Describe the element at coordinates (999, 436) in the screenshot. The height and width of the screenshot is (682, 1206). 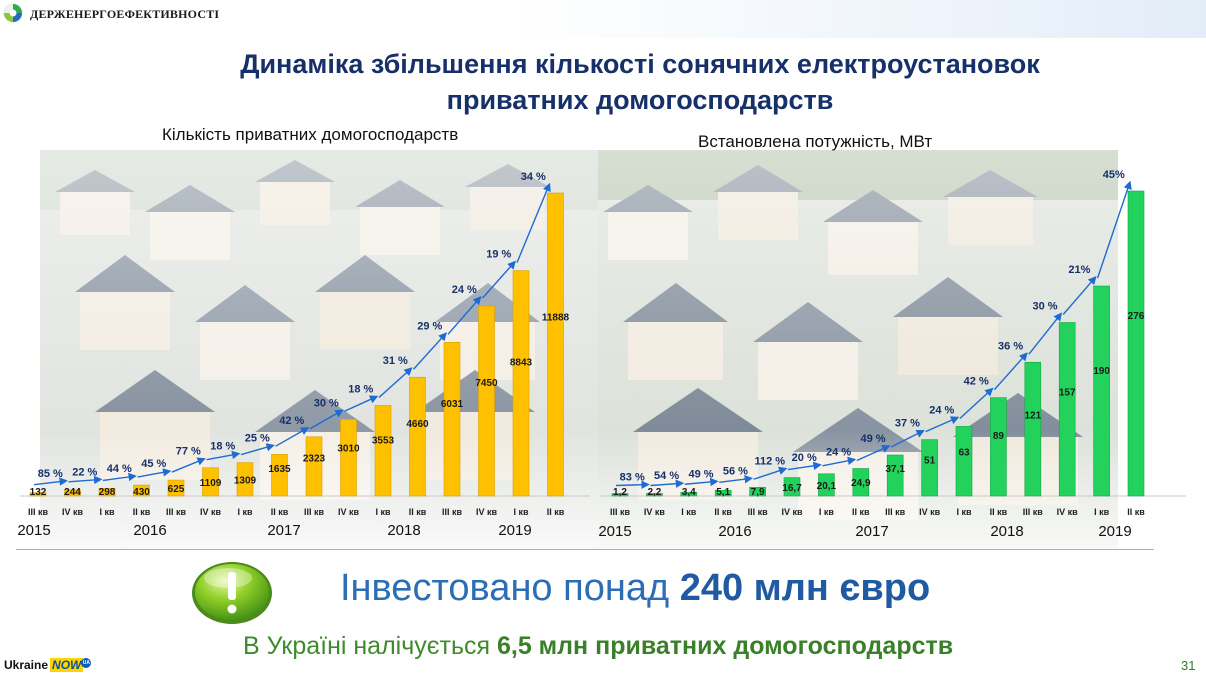
I see `value-label-1-11: 89` at that location.